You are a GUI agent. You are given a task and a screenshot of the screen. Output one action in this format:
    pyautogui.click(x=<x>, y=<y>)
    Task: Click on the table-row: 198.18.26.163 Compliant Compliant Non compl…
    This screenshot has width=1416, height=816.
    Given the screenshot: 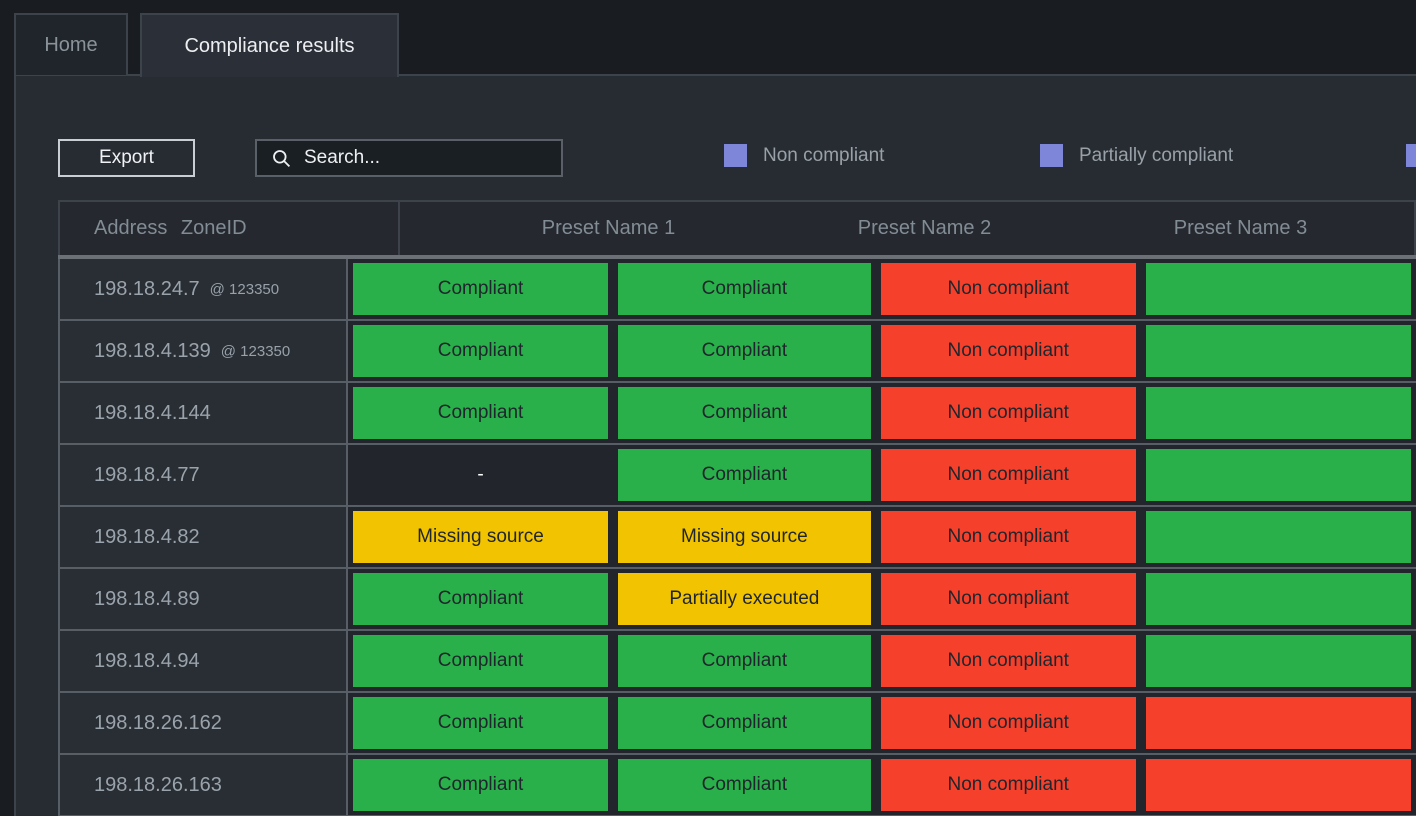 What is the action you would take?
    pyautogui.click(x=738, y=785)
    